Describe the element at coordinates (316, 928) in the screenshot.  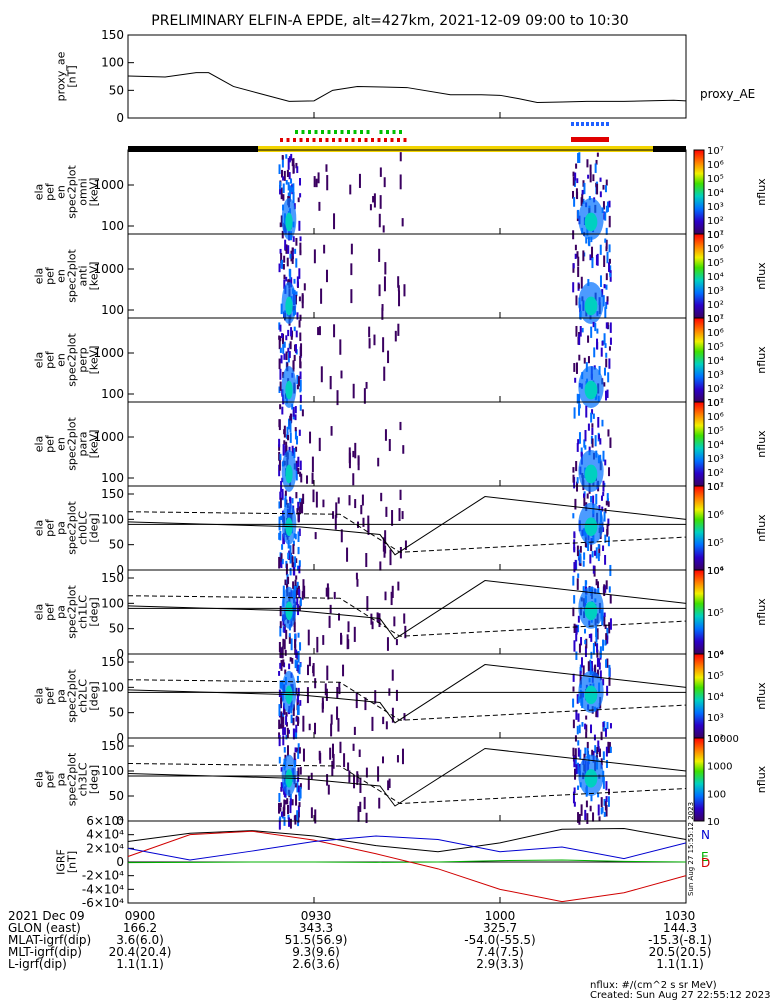
I see `footer-cell: 343.3` at that location.